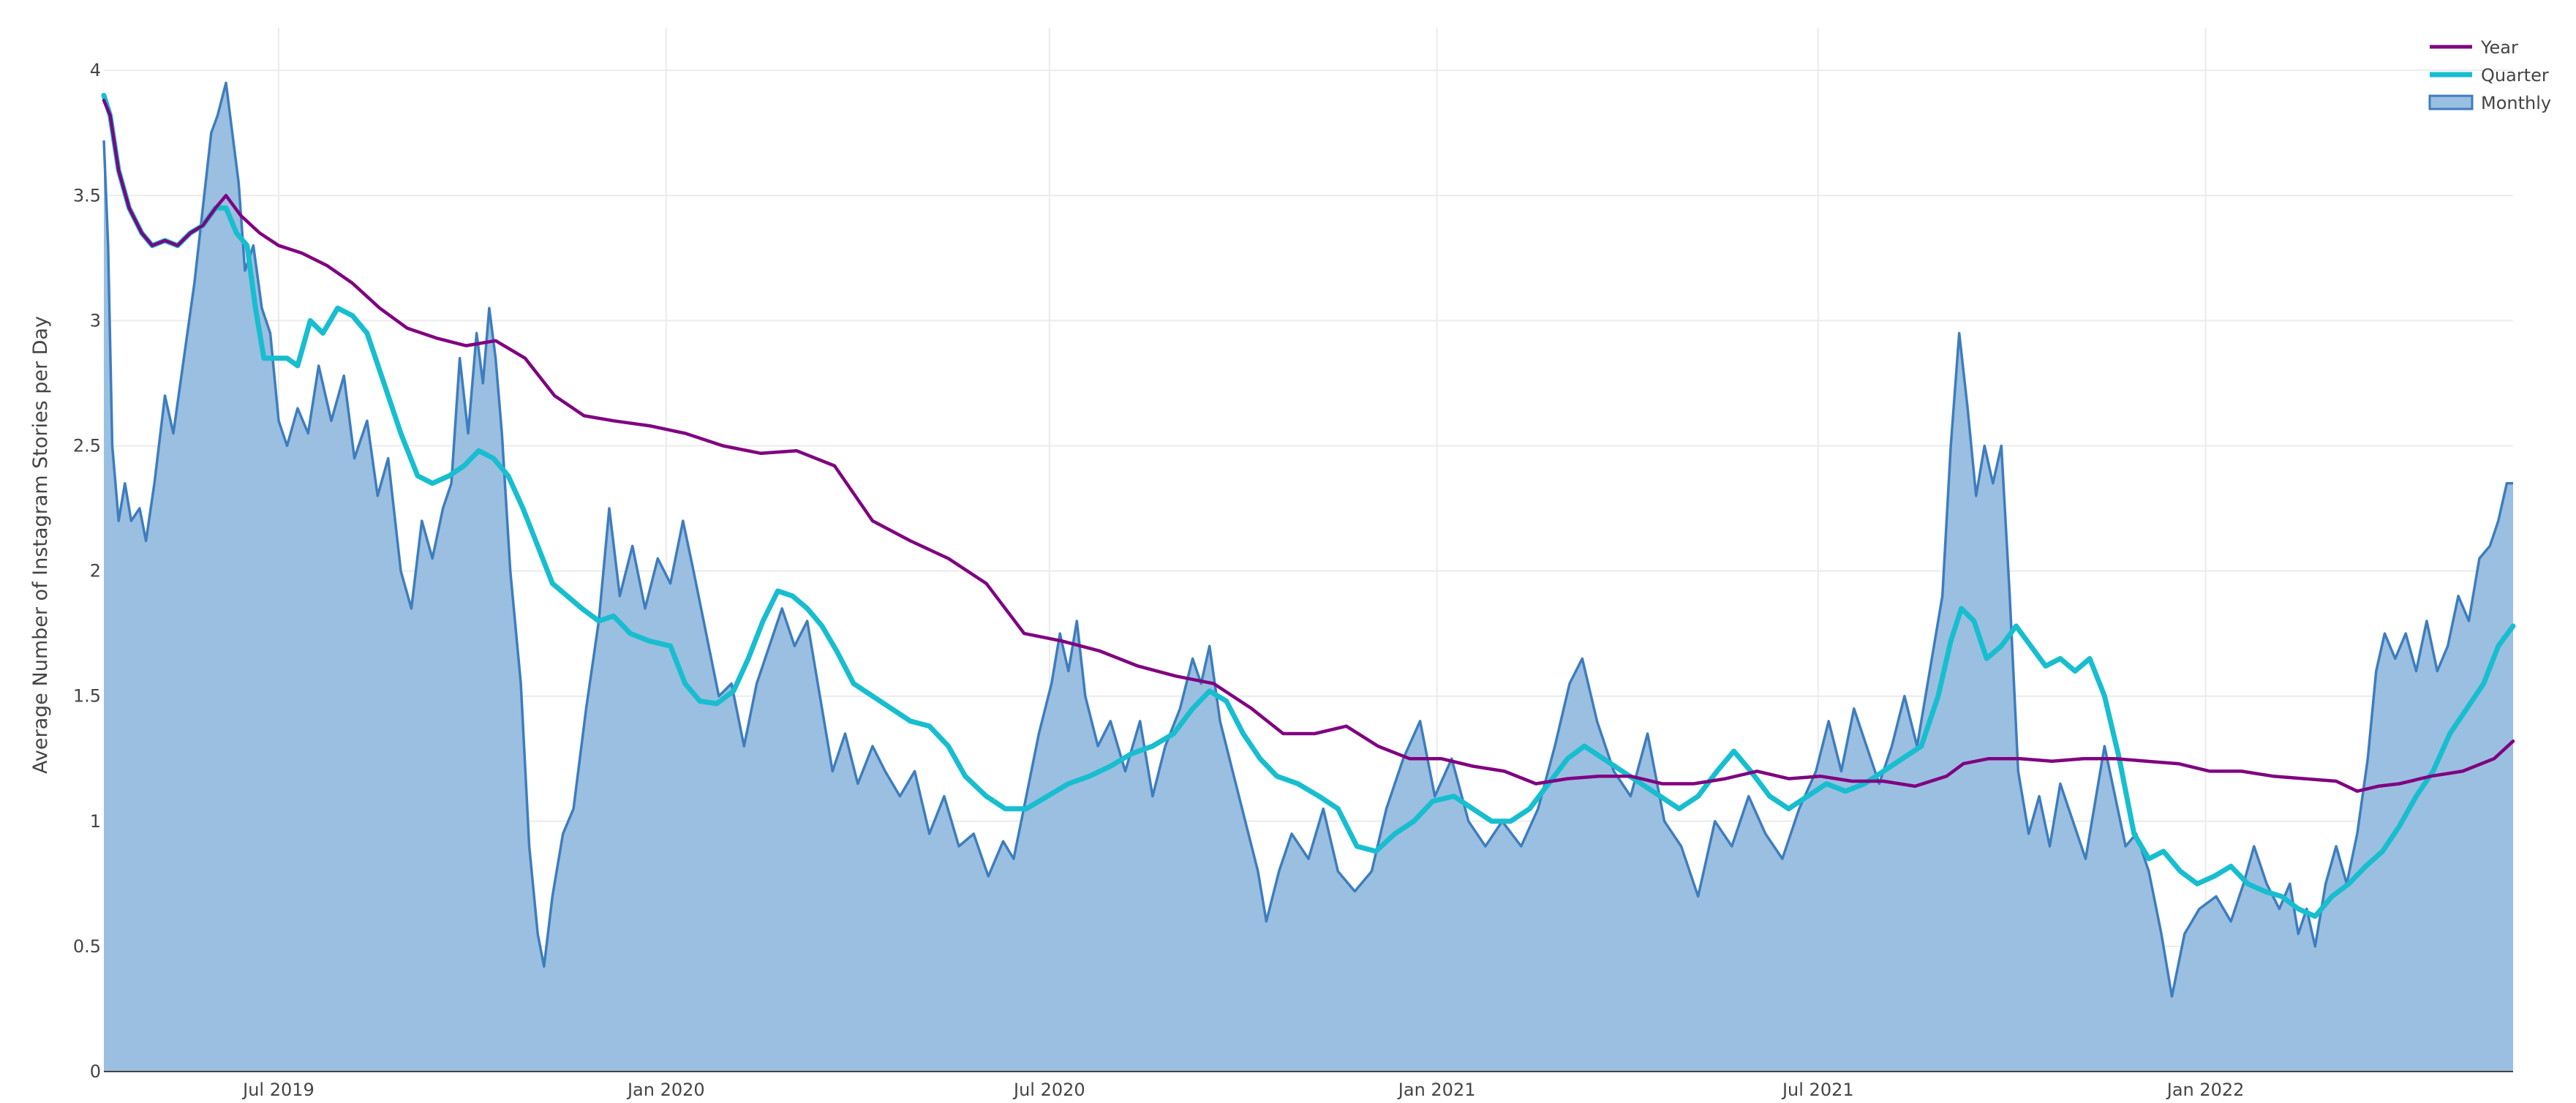 This screenshot has height=1103, width=2576. Describe the element at coordinates (95, 320) in the screenshot. I see `y-tick-label: 3` at that location.